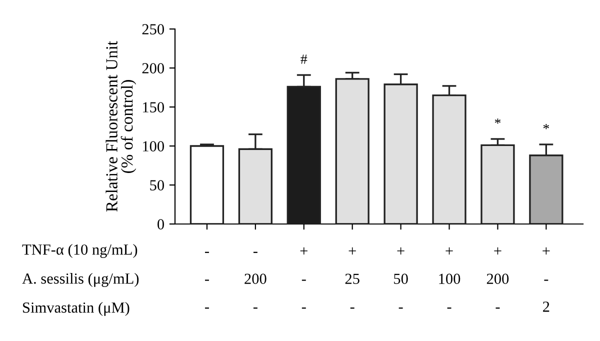 Image resolution: width=600 pixels, height=341 pixels. What do you see at coordinates (76, 309) in the screenshot?
I see `text: Simvastatin (μM)` at bounding box center [76, 309].